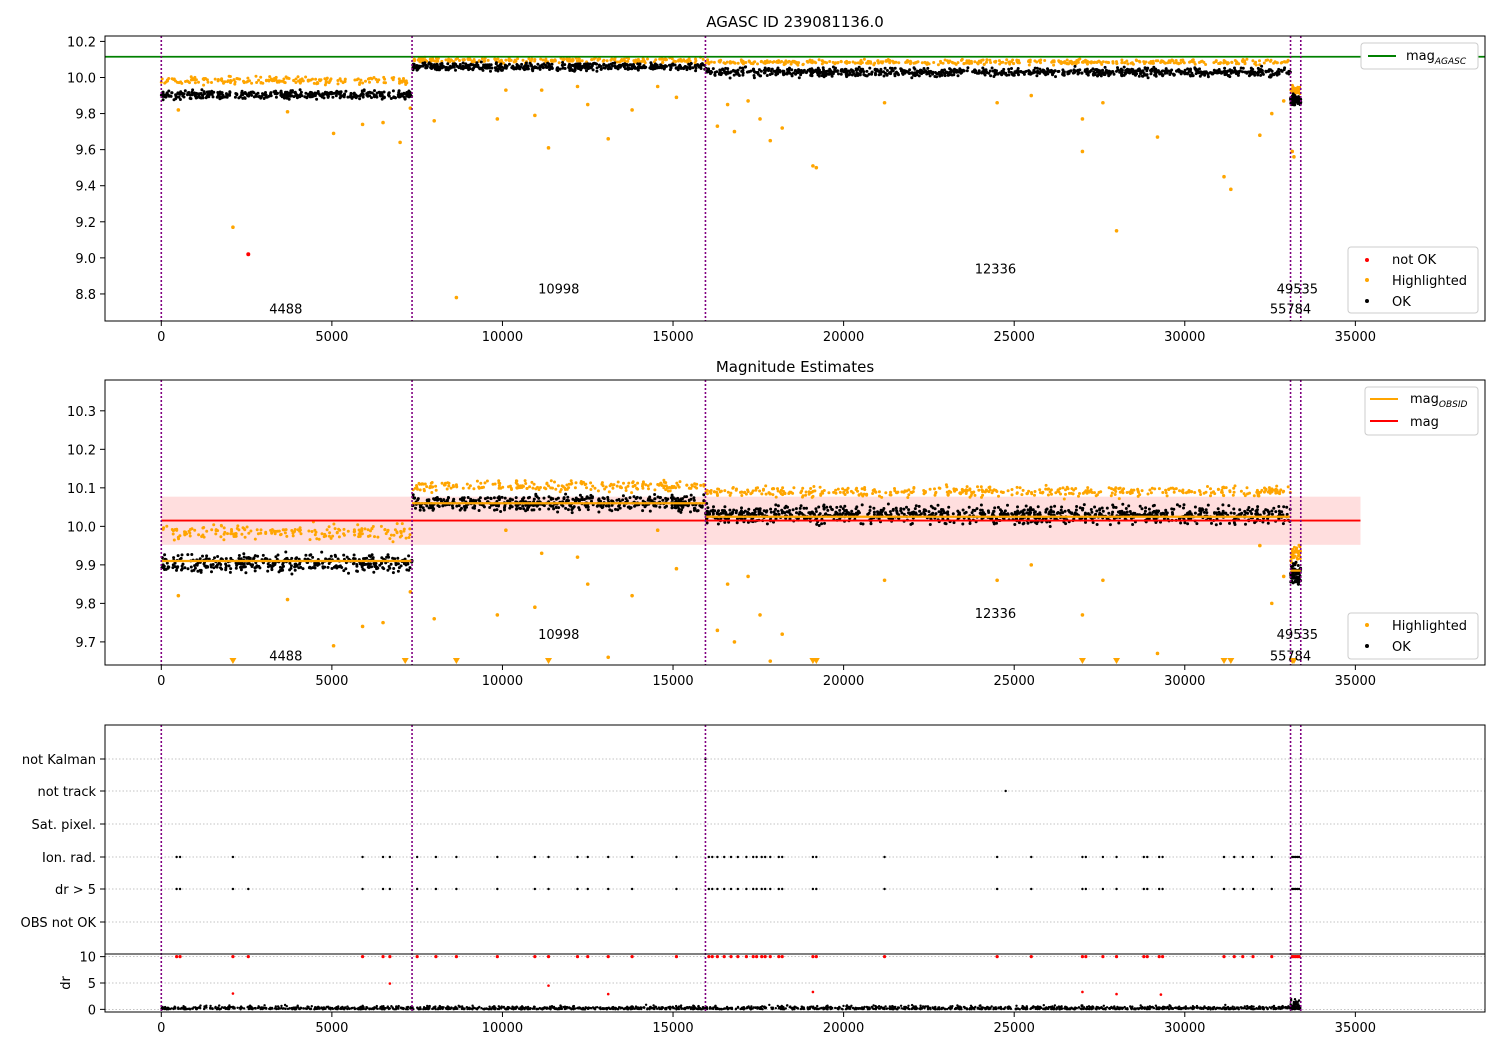 This screenshot has width=1500, height=1050. Describe the element at coordinates (1401, 302) in the screenshot. I see `agasc-legend-ok-label: OK` at that location.